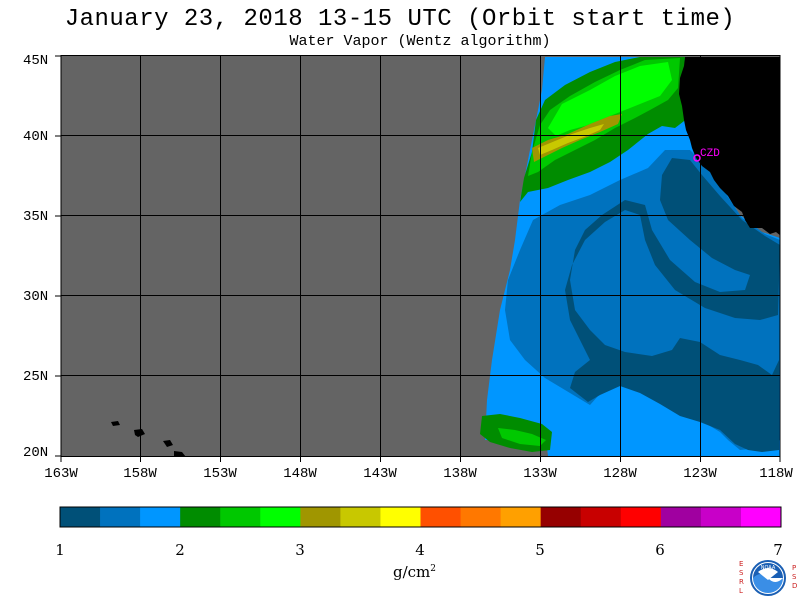 The width and height of the screenshot is (800, 600). Describe the element at coordinates (61, 474) in the screenshot. I see `lon-label: 163W` at that location.